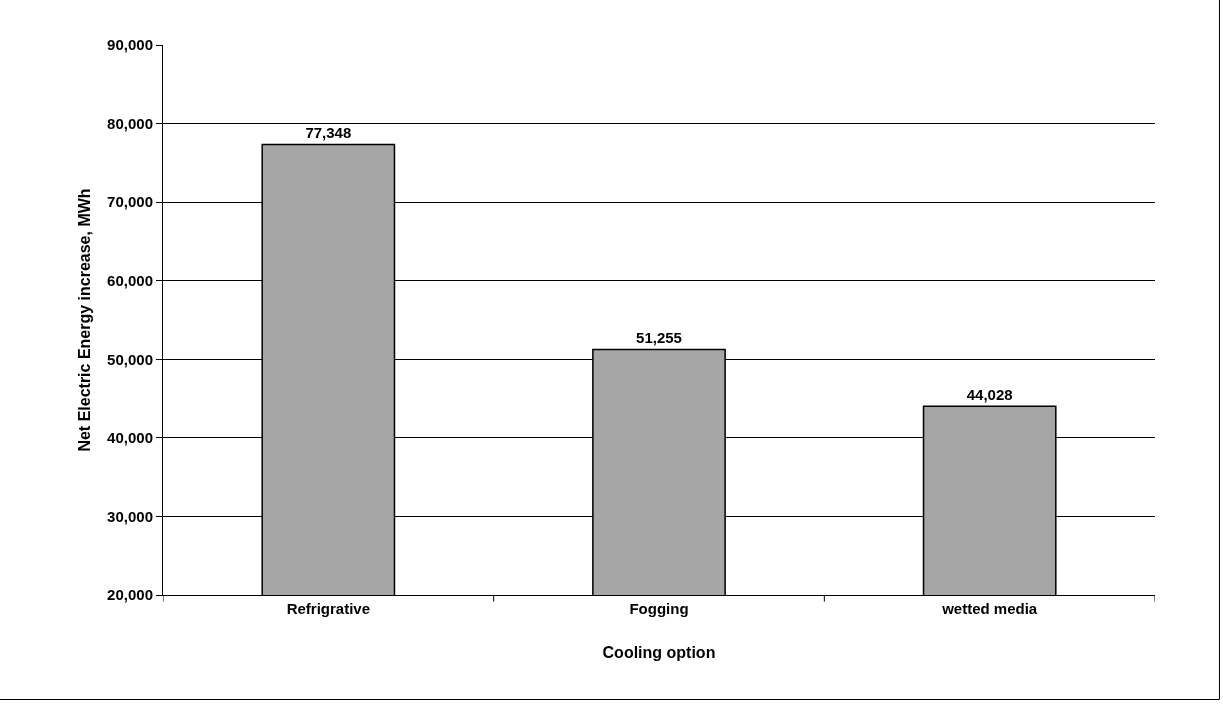  I want to click on data-label: 51,255, so click(659, 338).